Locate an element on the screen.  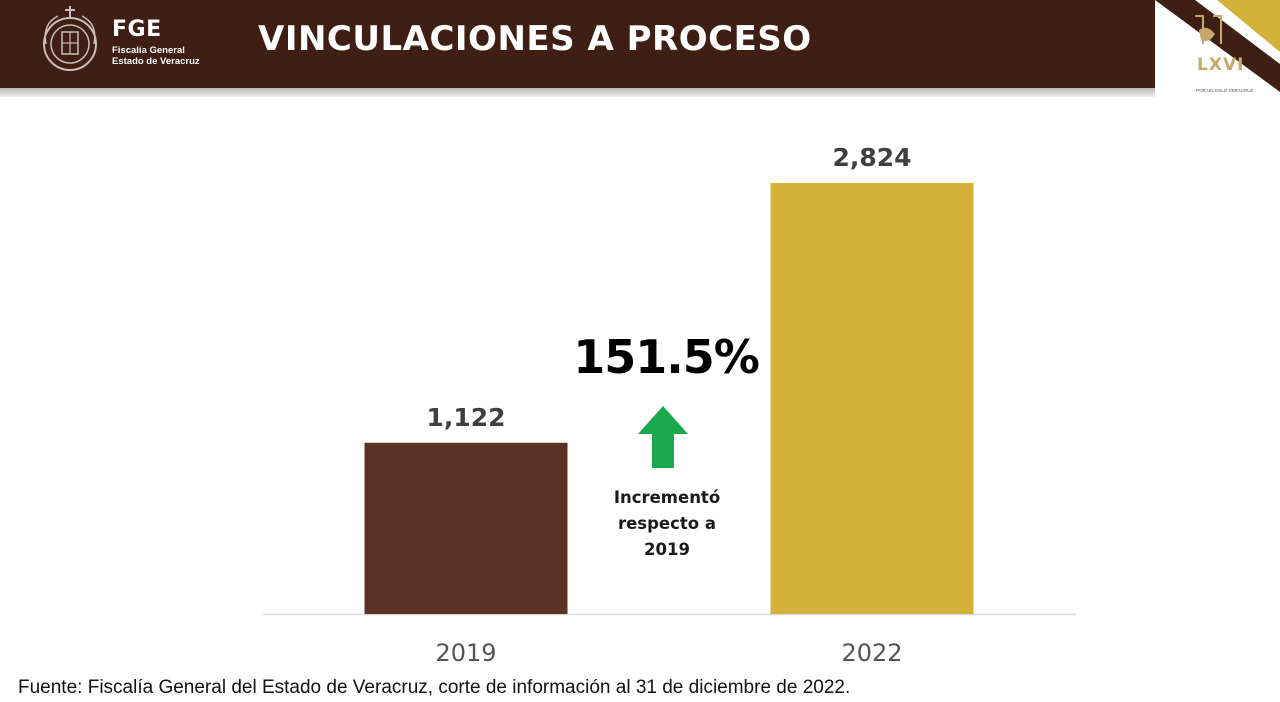
x-tick-label-2022: 2022 is located at coordinates (871, 653).